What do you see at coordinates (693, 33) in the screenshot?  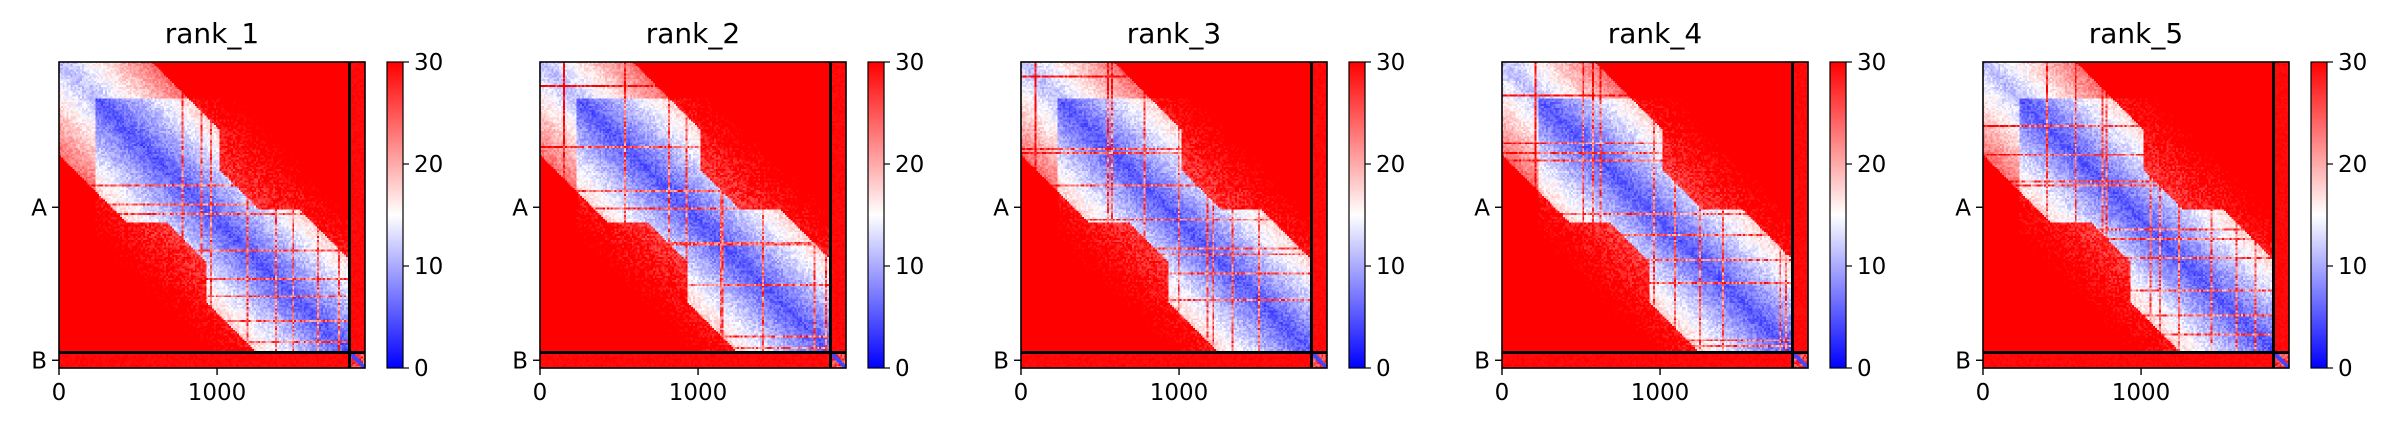 I see `panel-title: rank_2` at bounding box center [693, 33].